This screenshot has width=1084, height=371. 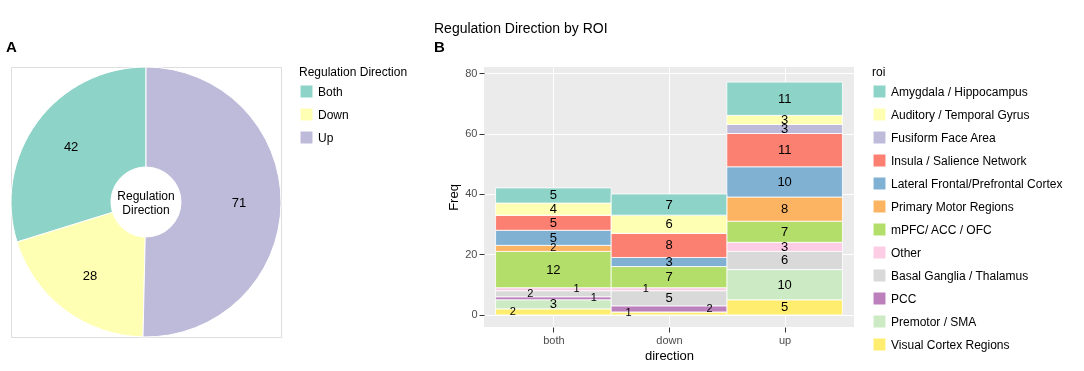 What do you see at coordinates (944, 137) in the screenshot?
I see `legend-label: Fusiform Face Area` at bounding box center [944, 137].